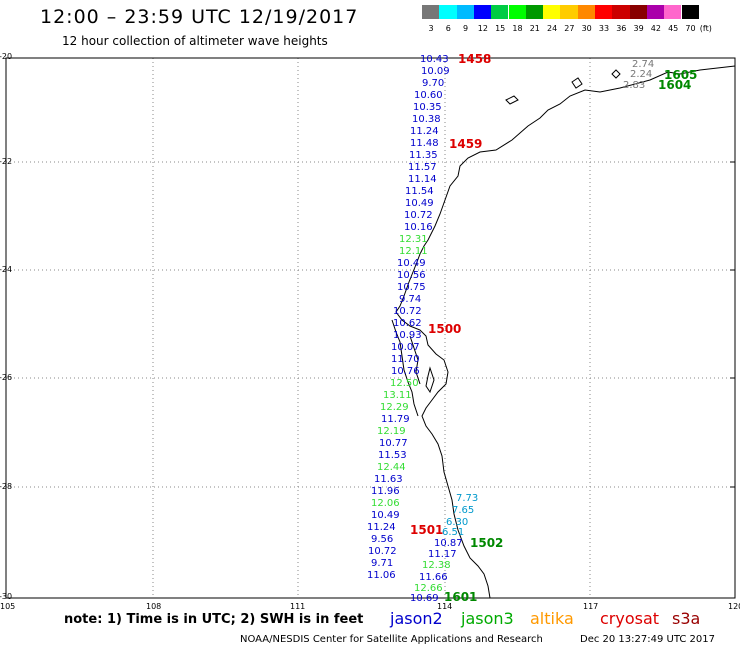 This screenshot has width=740, height=650. I want to click on colorbar-tick: 36, so click(621, 28).